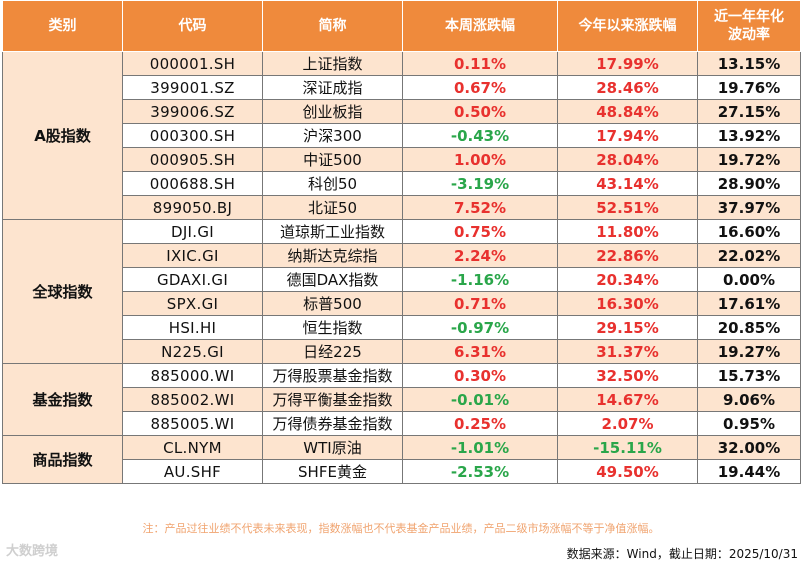 Image resolution: width=802 pixels, height=565 pixels. Describe the element at coordinates (749, 351) in the screenshot. I see `volatility: 19.27%` at that location.